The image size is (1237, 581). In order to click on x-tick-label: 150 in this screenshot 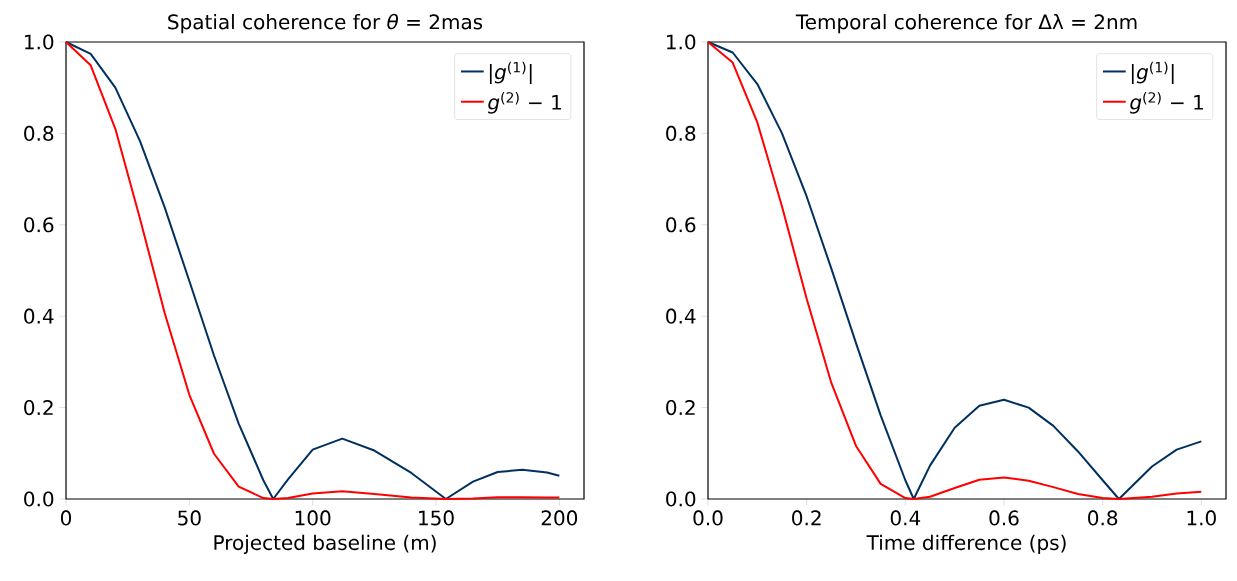, I will do `click(436, 518)`.